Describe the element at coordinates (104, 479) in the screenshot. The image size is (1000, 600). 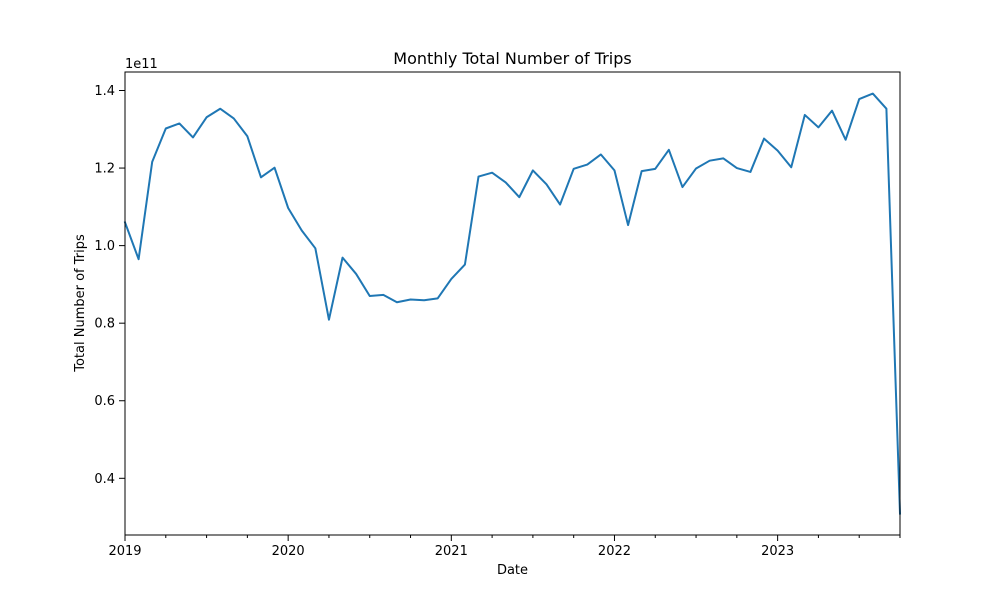
I see `y-tick-label: 0.4` at that location.